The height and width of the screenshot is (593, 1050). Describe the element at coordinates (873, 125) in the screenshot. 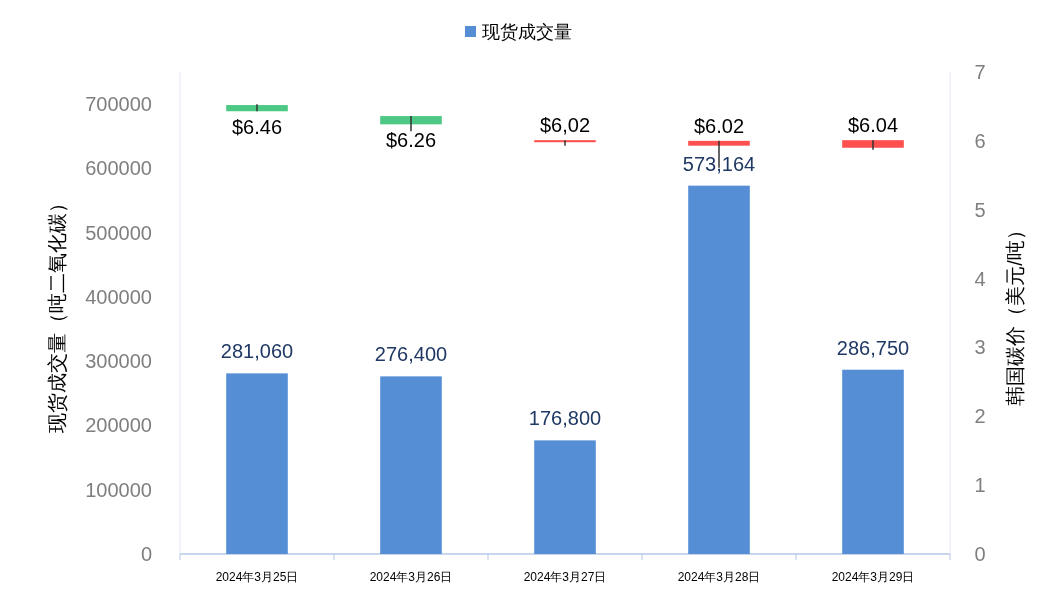

I see `text: $6.04` at that location.